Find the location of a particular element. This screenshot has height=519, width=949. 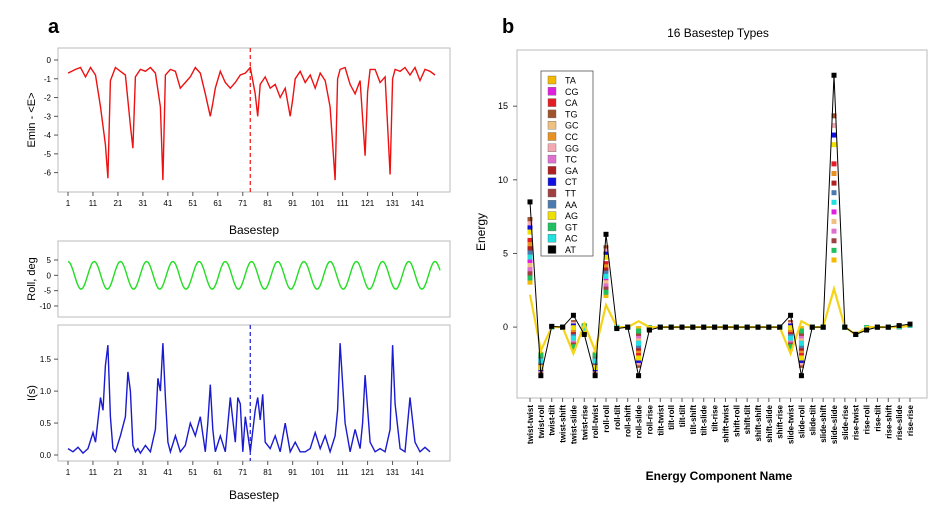

legend-label-cg: CG is located at coordinates (572, 92).